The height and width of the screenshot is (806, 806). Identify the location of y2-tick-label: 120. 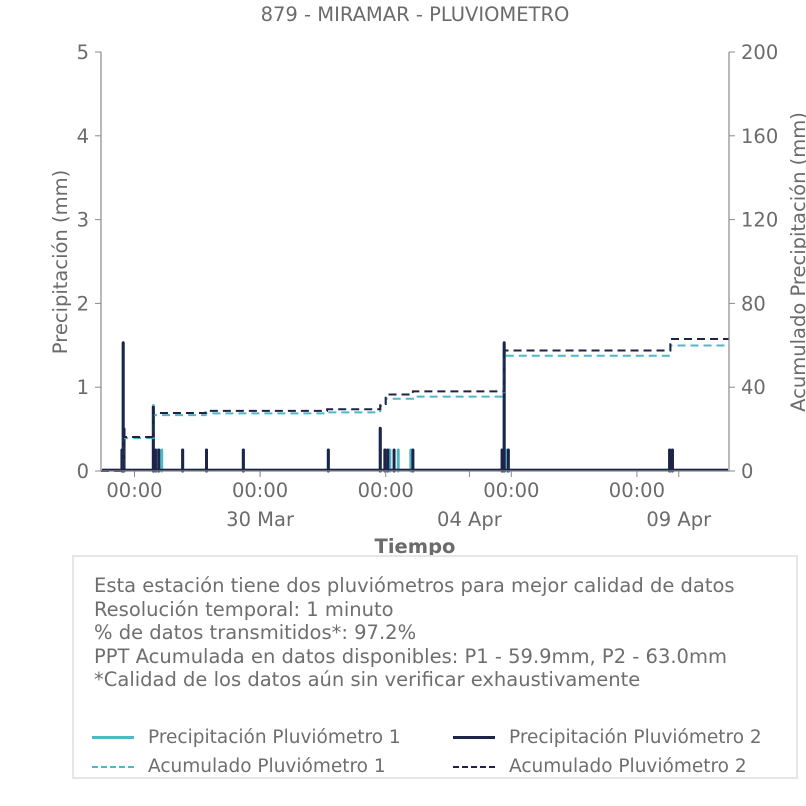
(759, 220).